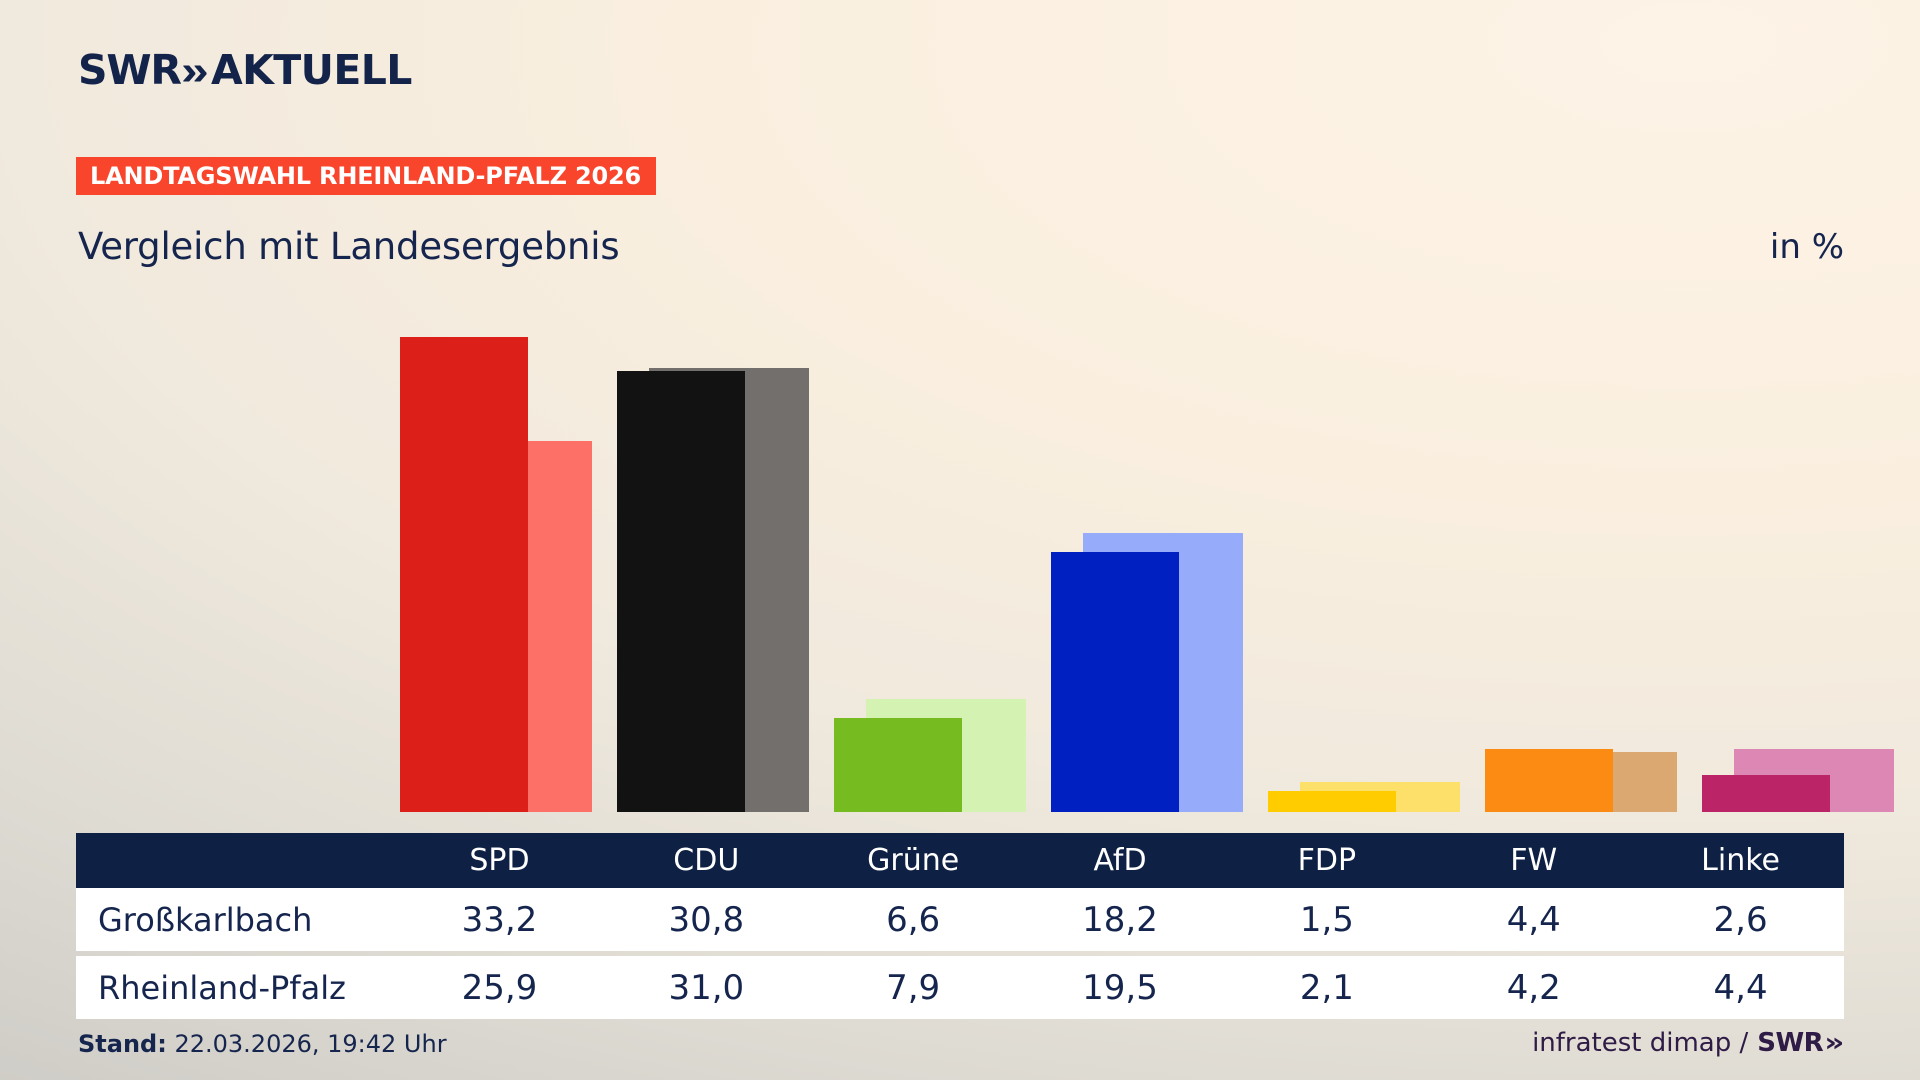 This screenshot has width=1920, height=1080. I want to click on bar-main-fdp, so click(1332, 801).